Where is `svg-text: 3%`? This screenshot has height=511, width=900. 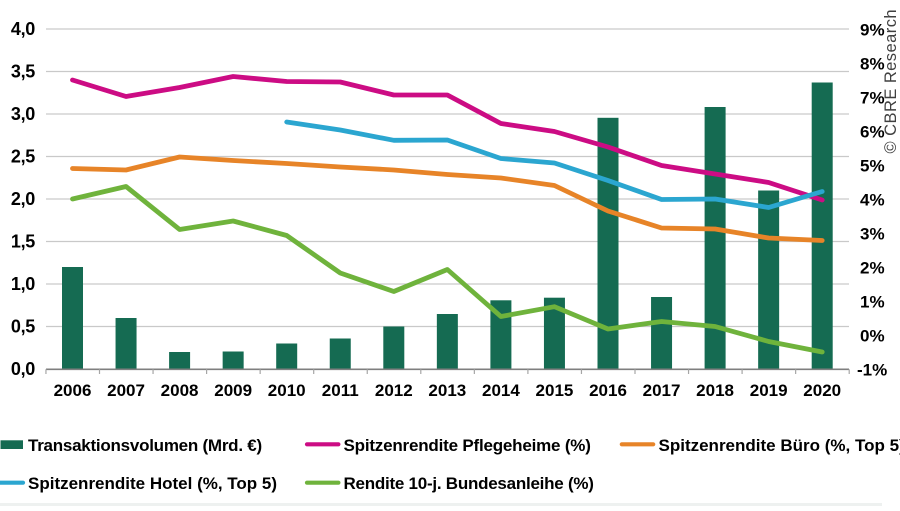
svg-text: 3% is located at coordinates (872, 233).